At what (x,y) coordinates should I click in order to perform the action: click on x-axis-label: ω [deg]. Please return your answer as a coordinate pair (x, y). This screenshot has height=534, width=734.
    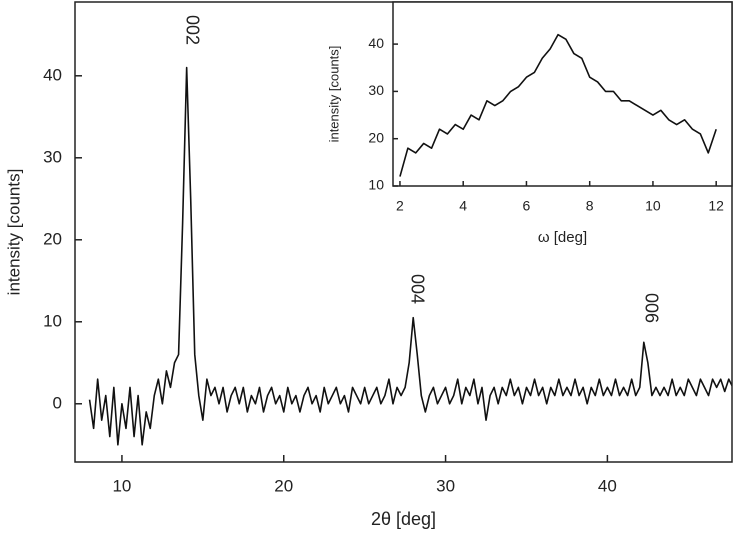
    Looking at the image, I should click on (562, 237).